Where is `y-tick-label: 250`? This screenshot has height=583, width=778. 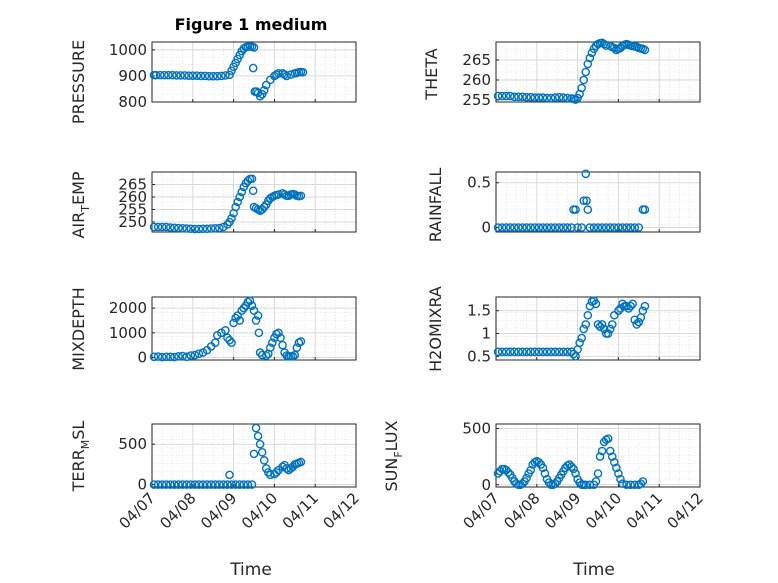
y-tick-label: 250 is located at coordinates (132, 222).